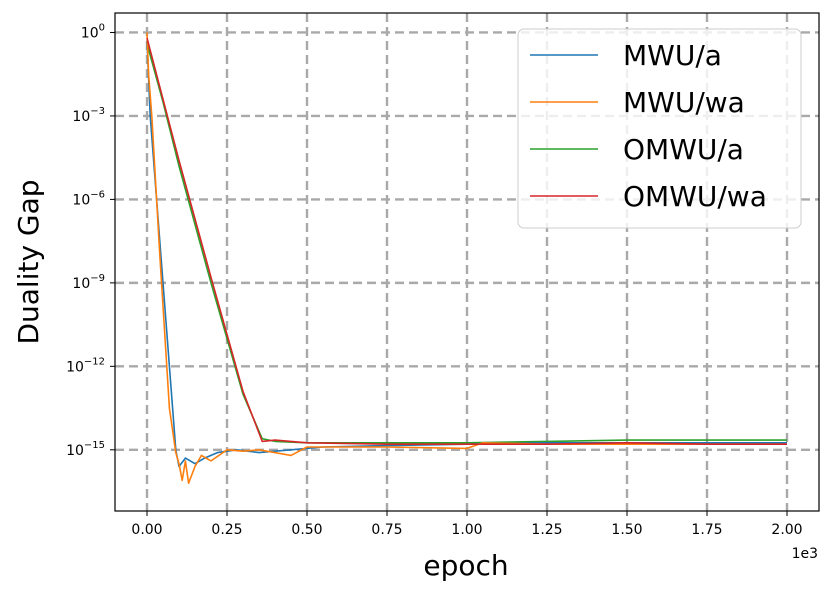 Image resolution: width=831 pixels, height=594 pixels. Describe the element at coordinates (672, 55) in the screenshot. I see `legend-label: MWU/a` at that location.